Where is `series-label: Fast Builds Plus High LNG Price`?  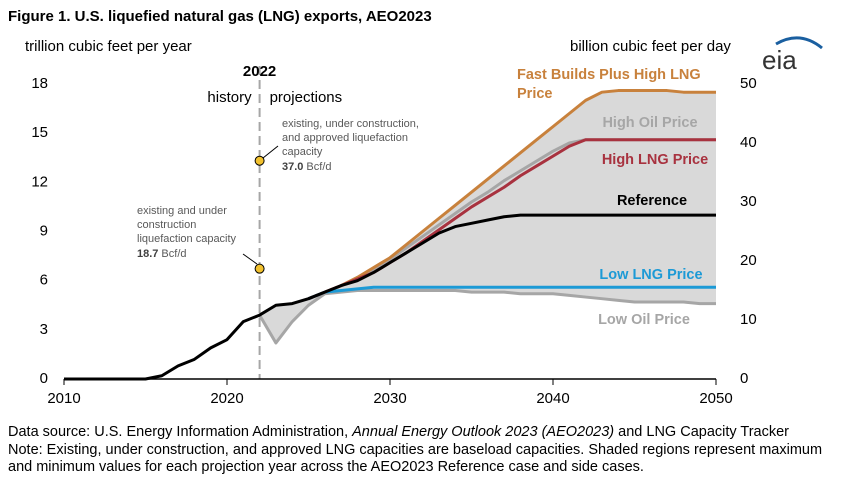 series-label: Fast Builds Plus High LNG Price is located at coordinates (611, 84).